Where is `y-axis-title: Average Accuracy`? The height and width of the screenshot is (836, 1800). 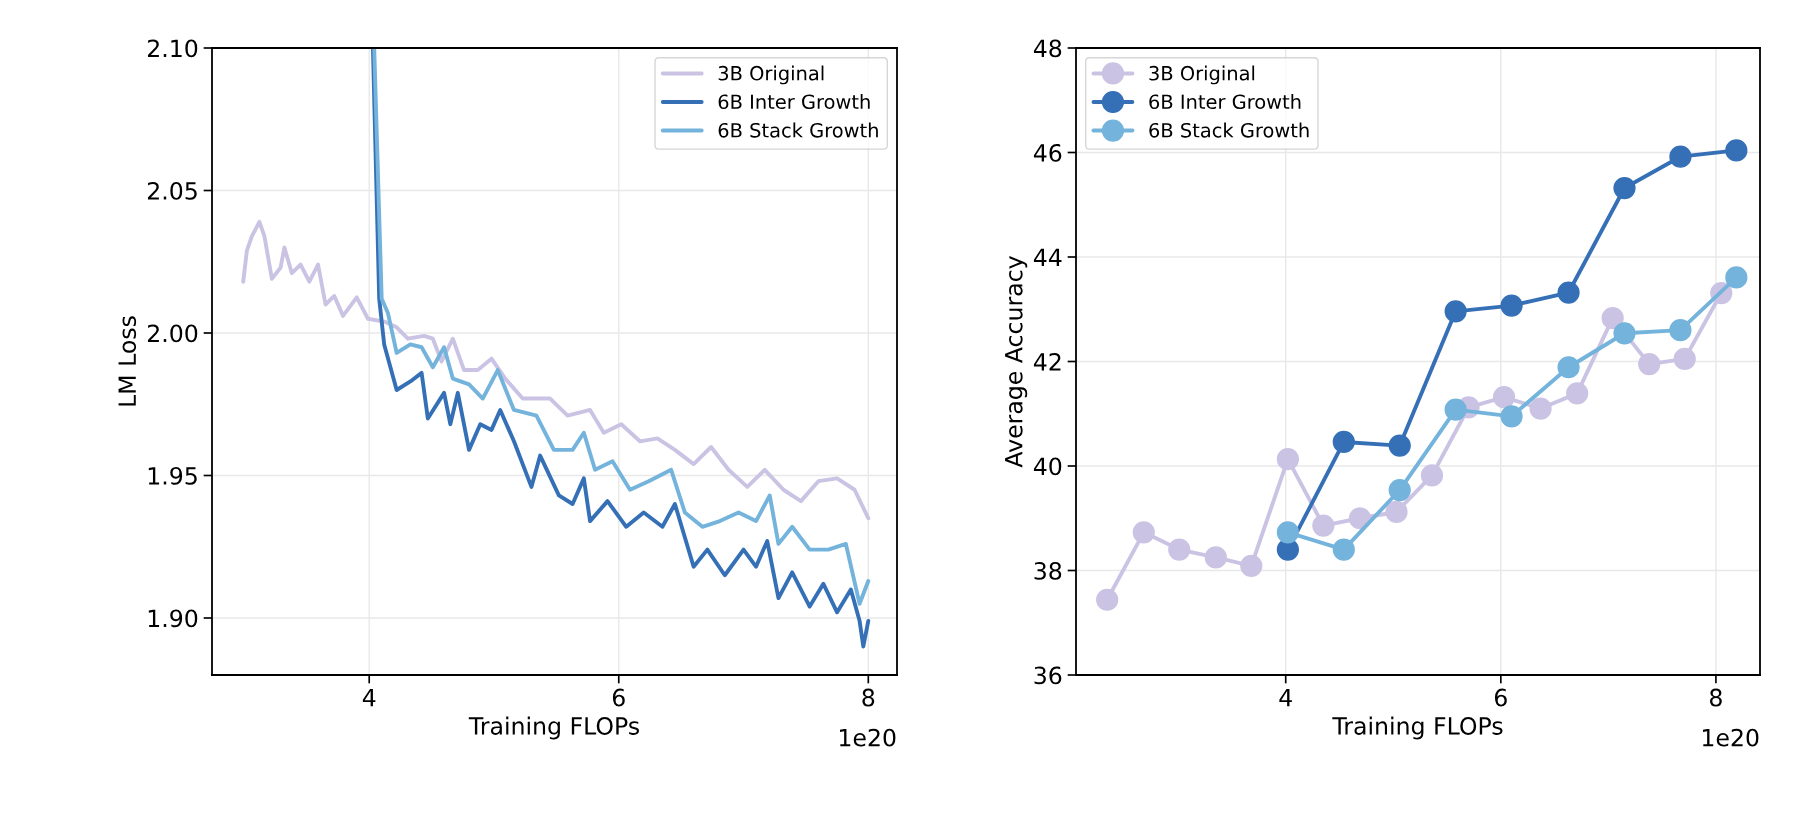
y-axis-title: Average Accuracy is located at coordinates (1016, 362).